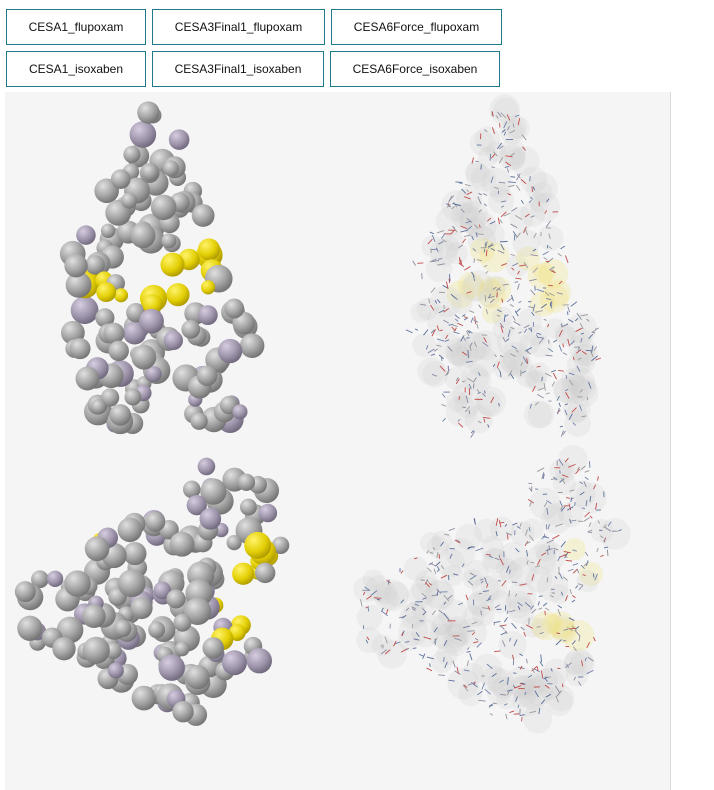  I want to click on button-cesa6force-flupoxam: CESA6Force_flupoxam, so click(416, 27).